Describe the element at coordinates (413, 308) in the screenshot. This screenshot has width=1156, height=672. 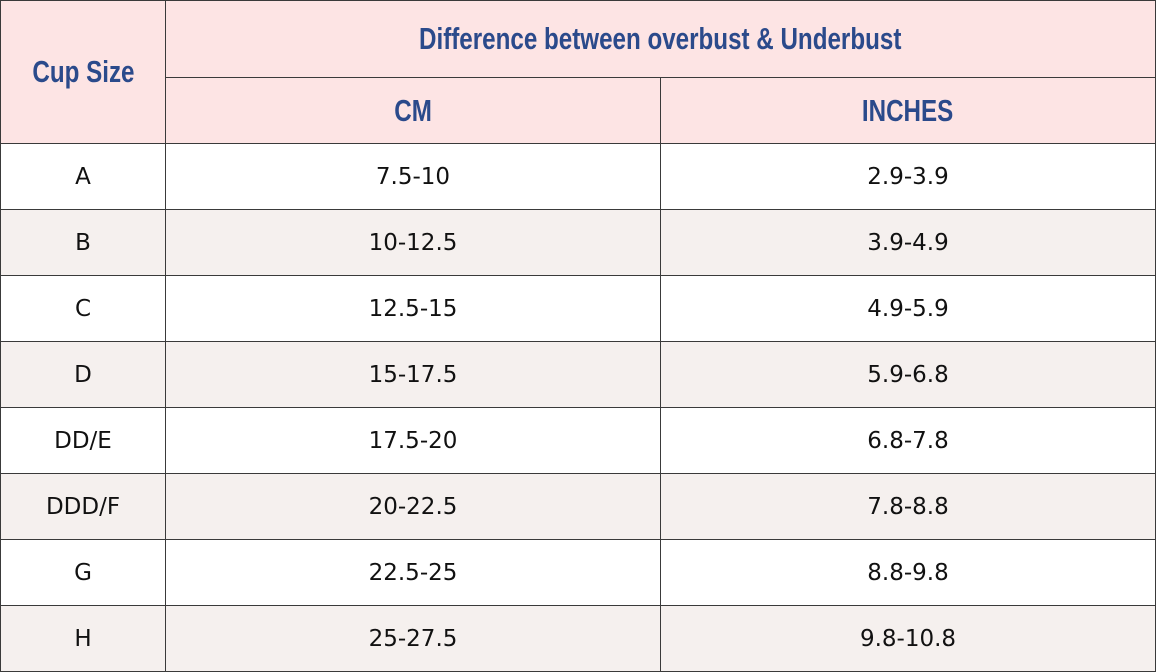
I see `table-cell: 12.5-15` at that location.